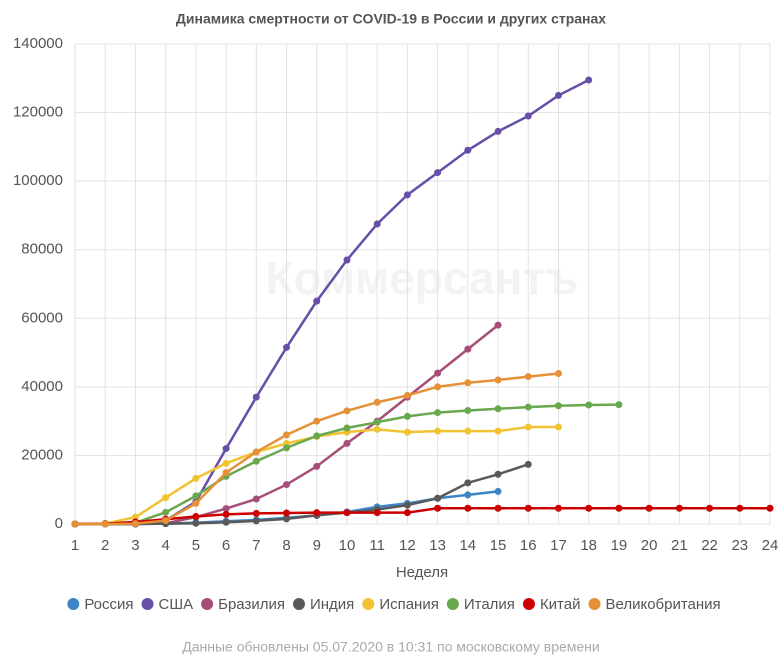 The image size is (782, 657). Describe the element at coordinates (226, 545) in the screenshot. I see `x-tick-label: 6` at that location.